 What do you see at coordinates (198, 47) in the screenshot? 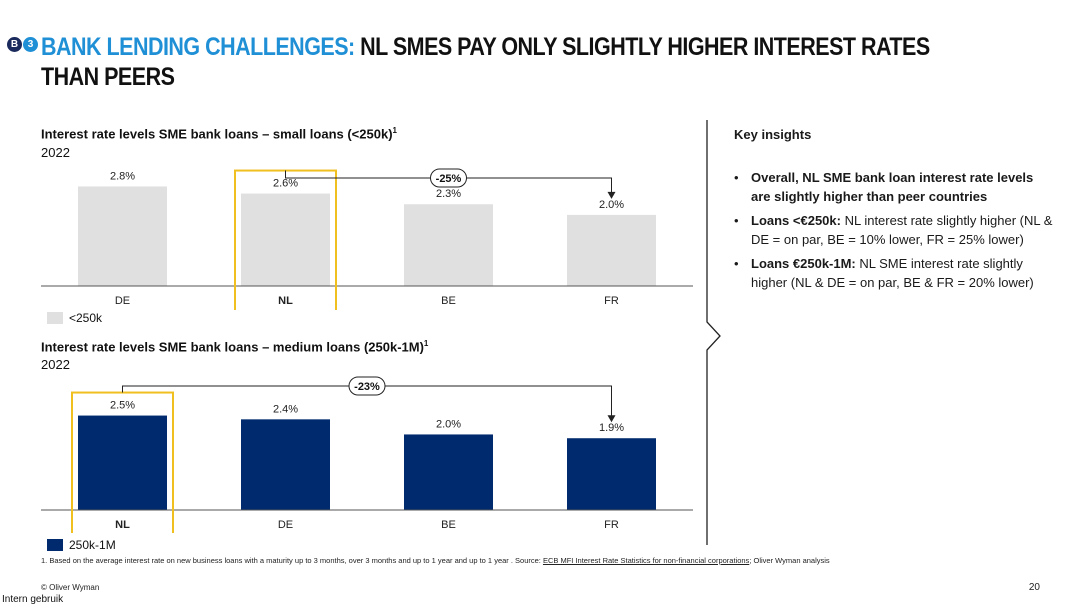
I see `page-title-accent: BANK LENDING CHALLENGES:` at bounding box center [198, 47].